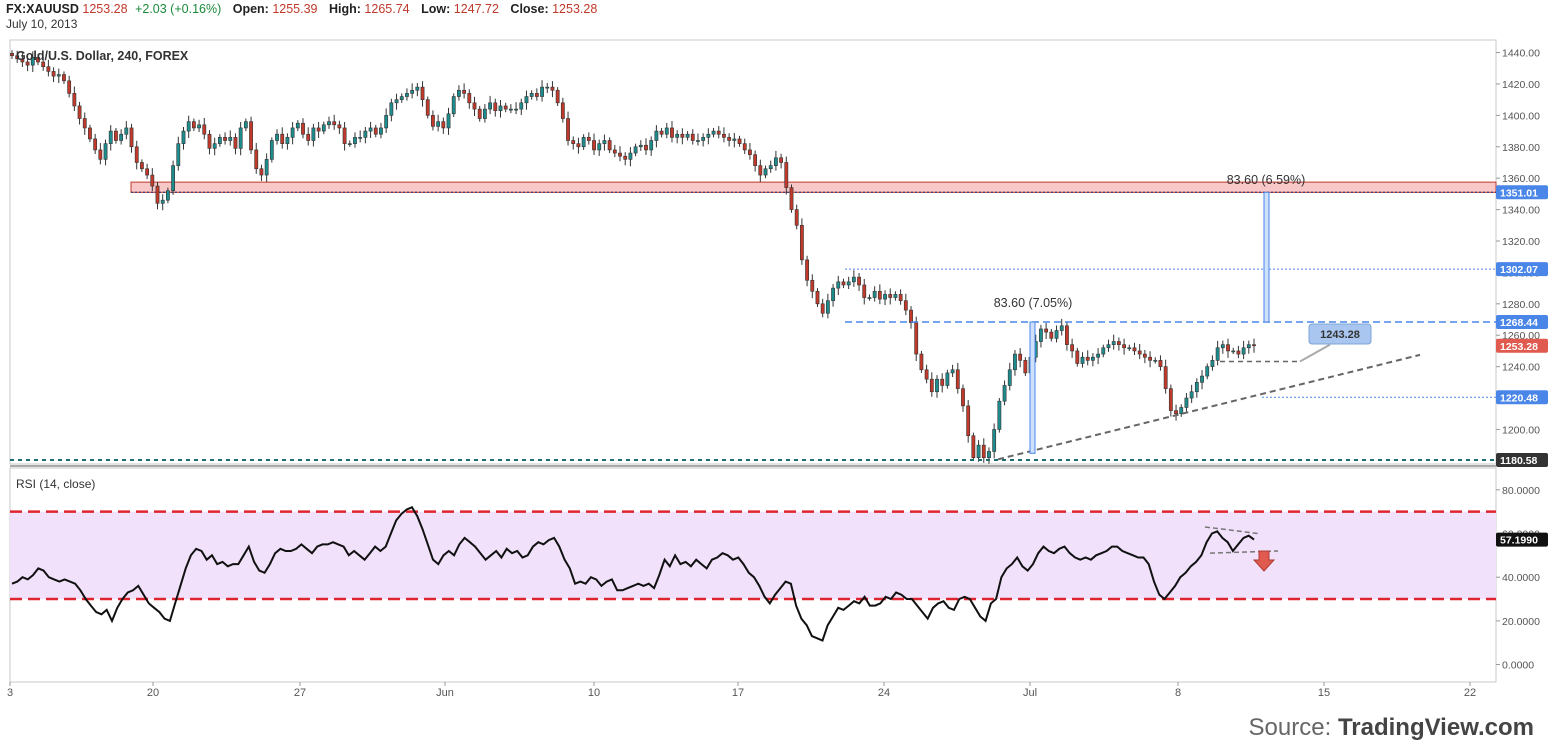 The image size is (1548, 752). Describe the element at coordinates (1519, 270) in the screenshot. I see `price-badge-label: 1302.07` at that location.